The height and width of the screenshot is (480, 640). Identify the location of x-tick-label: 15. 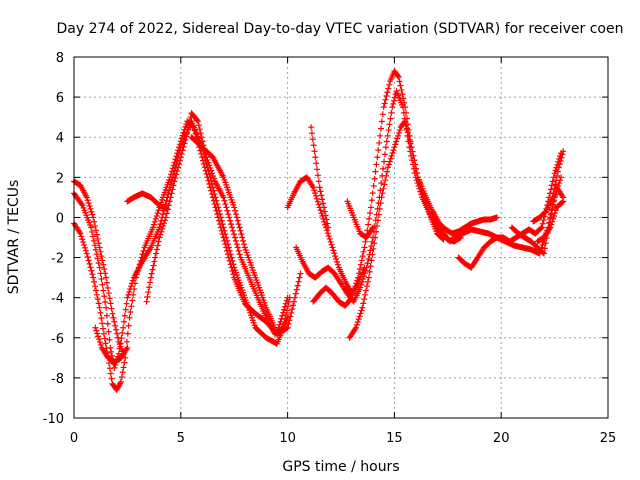
(394, 438).